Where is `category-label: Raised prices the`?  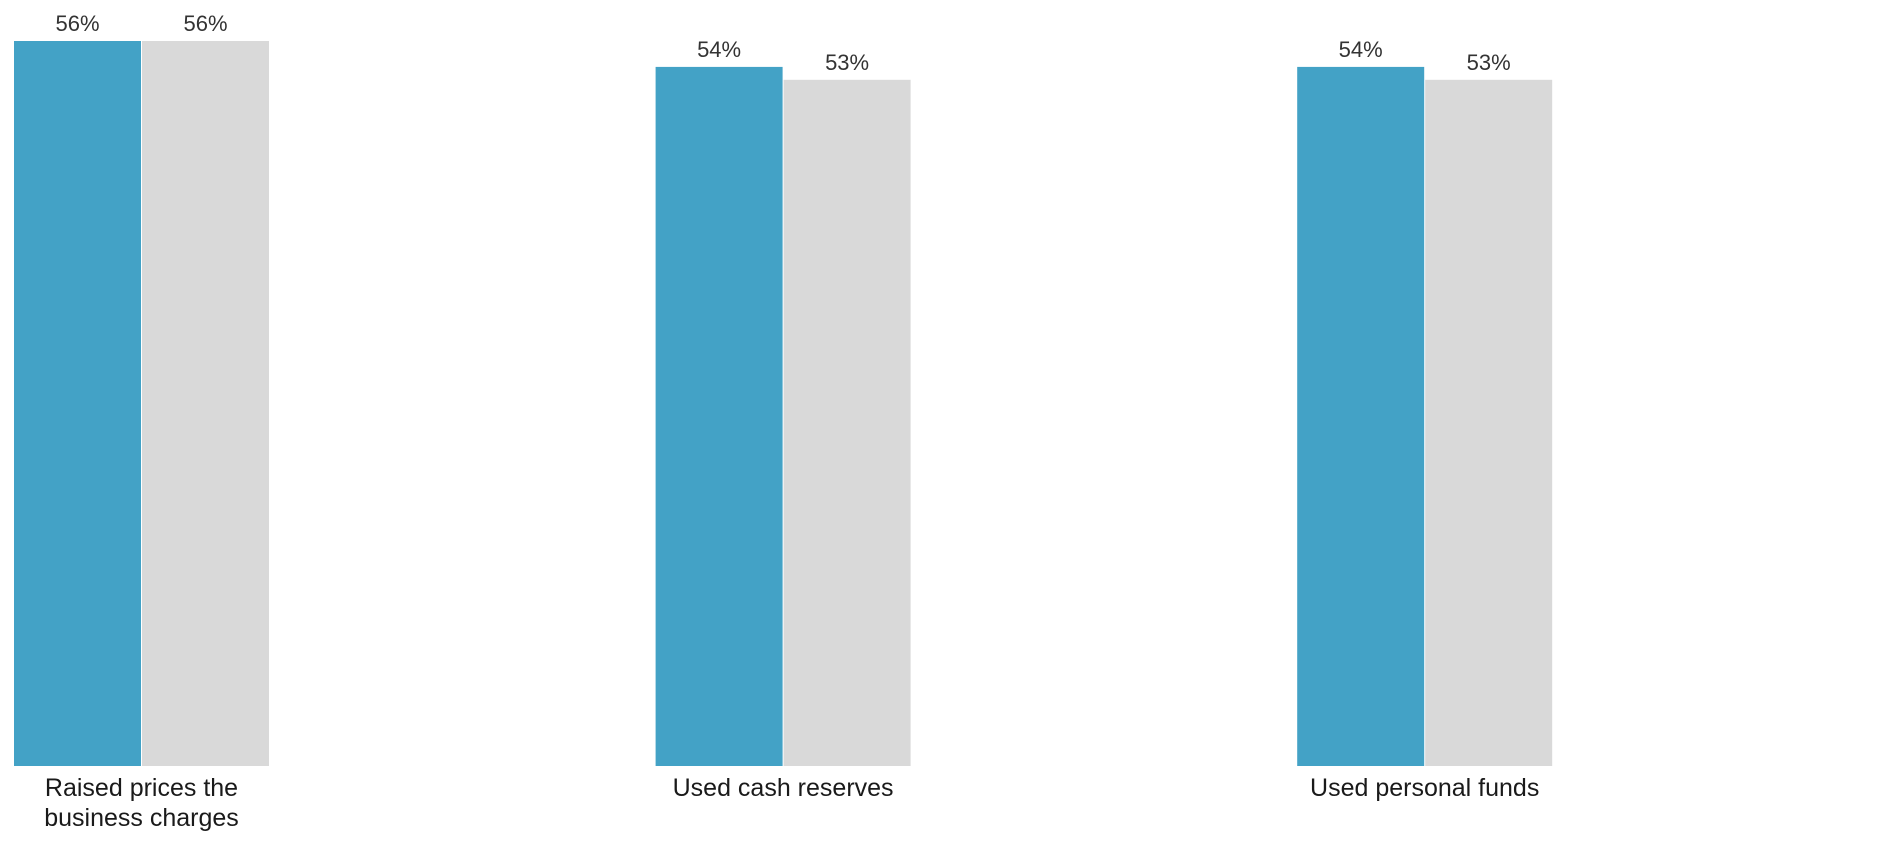 category-label: Raised prices the is located at coordinates (141, 788).